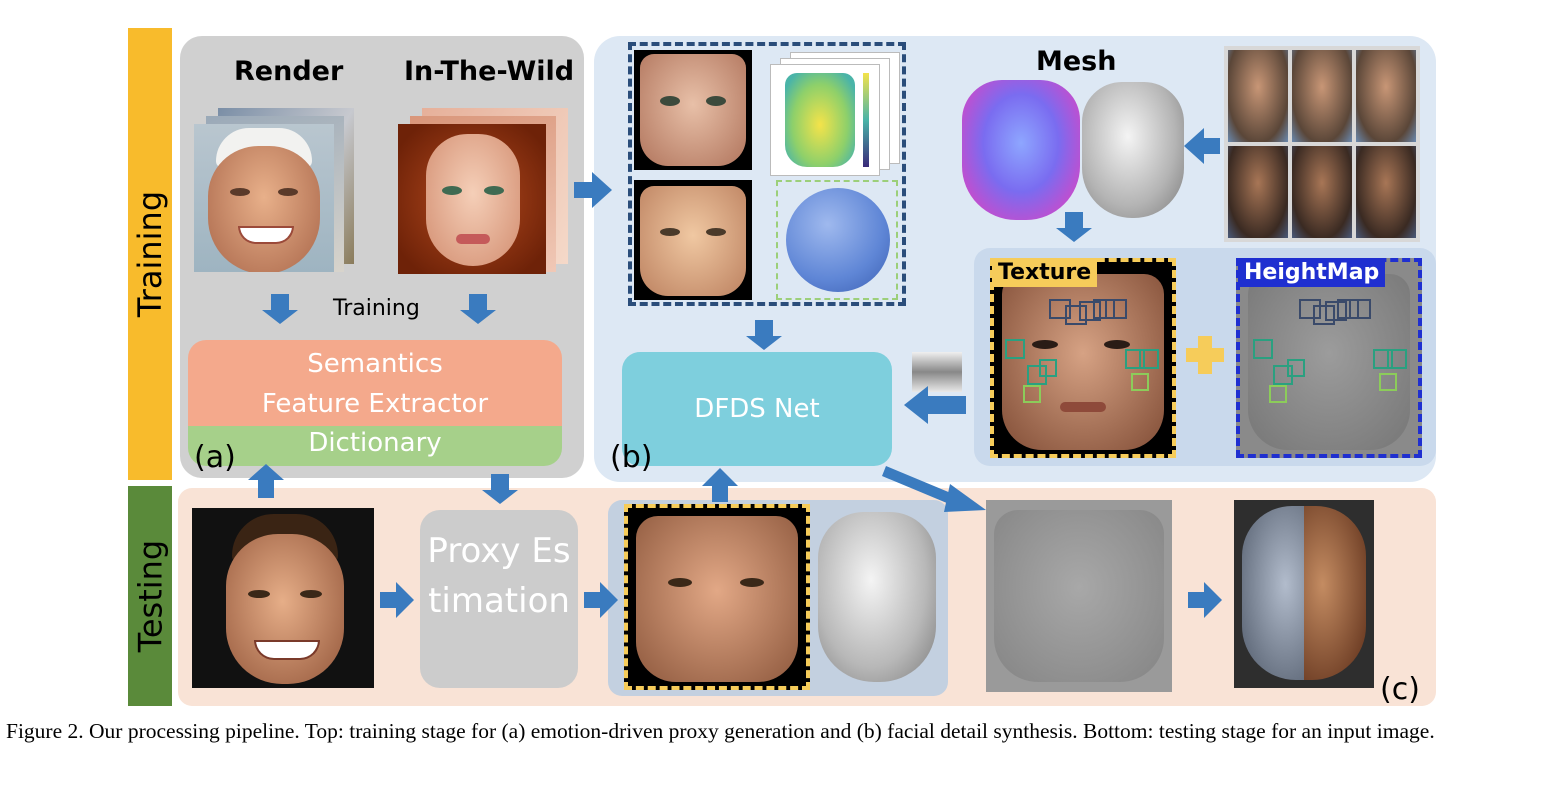  I want to click on proxy-estimation-label: Proxy Estimation, so click(499, 576).